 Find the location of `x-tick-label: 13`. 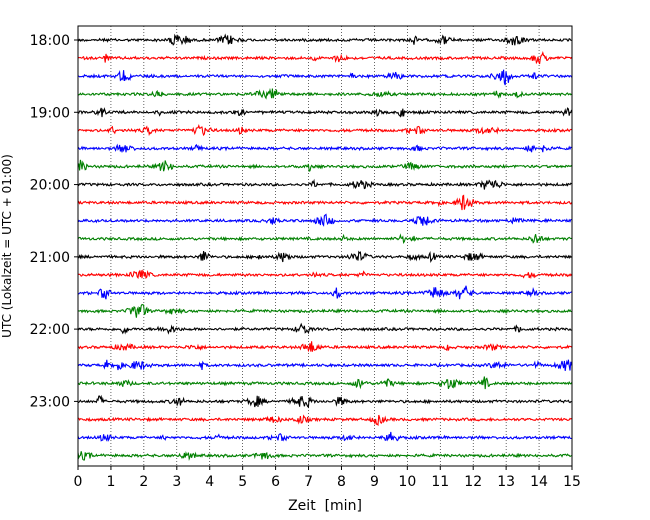

x-tick-label: 13 is located at coordinates (506, 482).